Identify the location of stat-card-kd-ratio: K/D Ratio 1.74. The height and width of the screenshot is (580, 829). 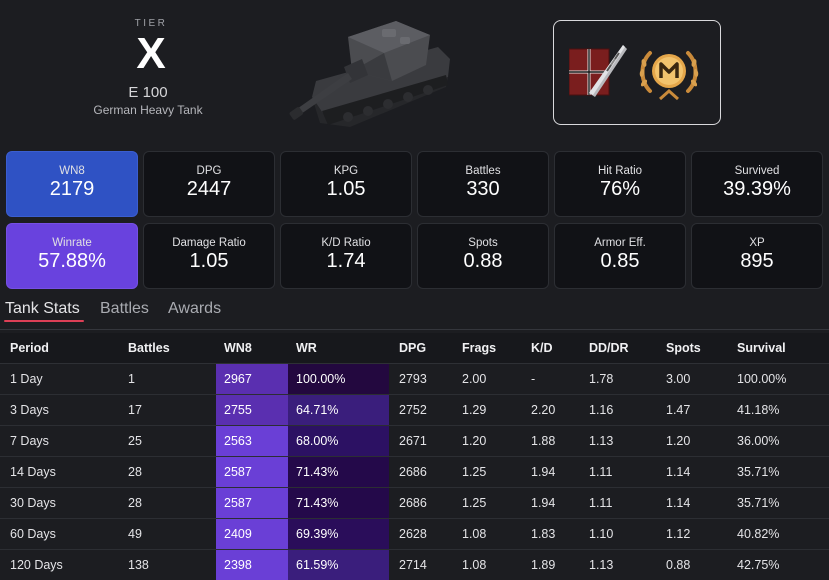
(346, 256).